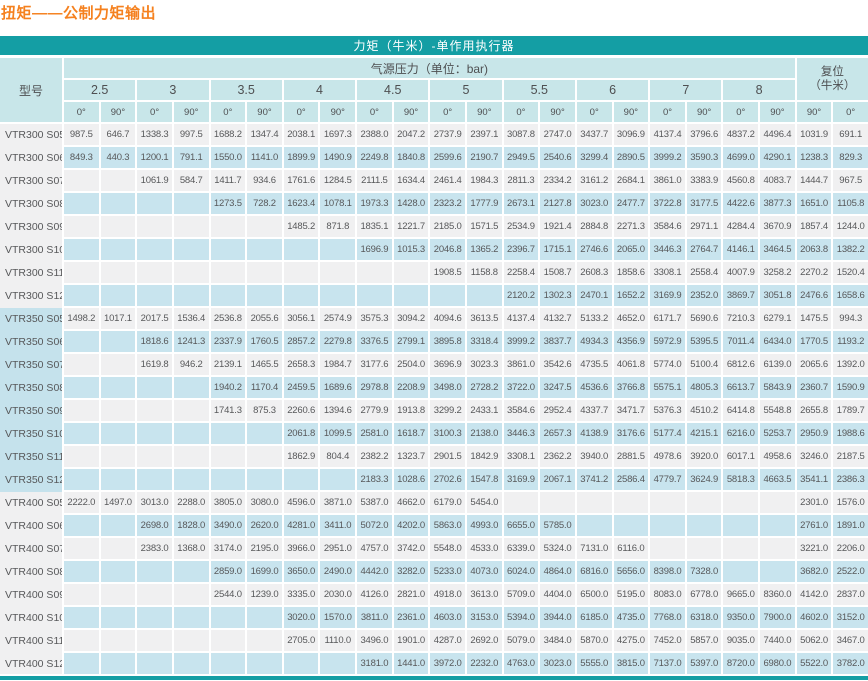  I want to click on value-cell: 4779.7, so click(667, 479).